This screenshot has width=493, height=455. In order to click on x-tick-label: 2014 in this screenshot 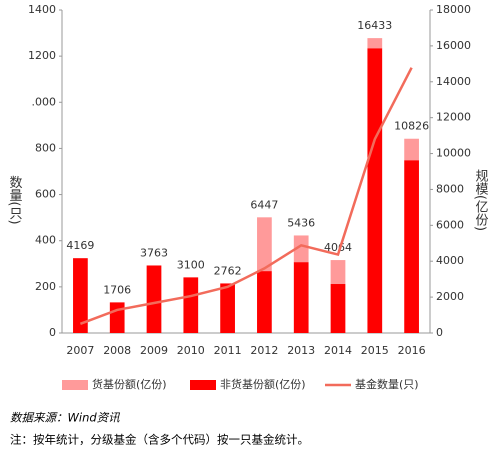, I will do `click(338, 350)`.